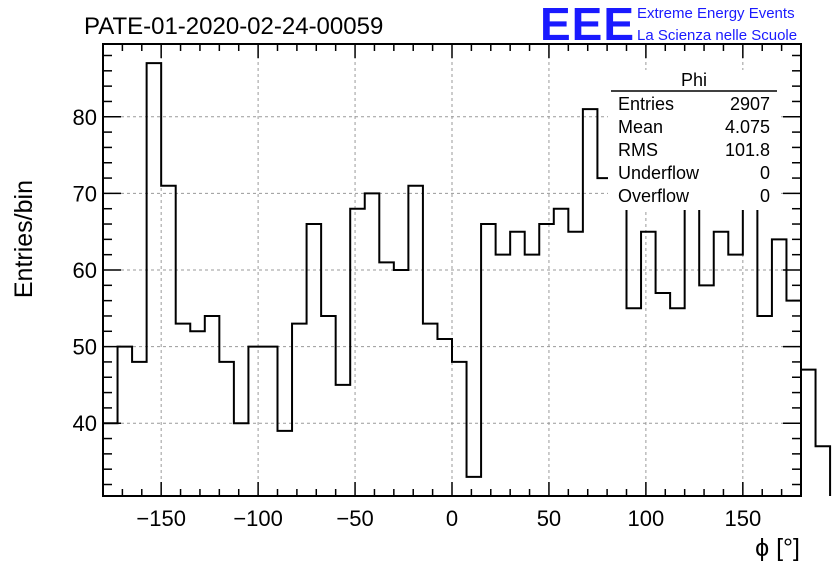 The image size is (836, 572). I want to click on x-tick-label: 50, so click(549, 518).